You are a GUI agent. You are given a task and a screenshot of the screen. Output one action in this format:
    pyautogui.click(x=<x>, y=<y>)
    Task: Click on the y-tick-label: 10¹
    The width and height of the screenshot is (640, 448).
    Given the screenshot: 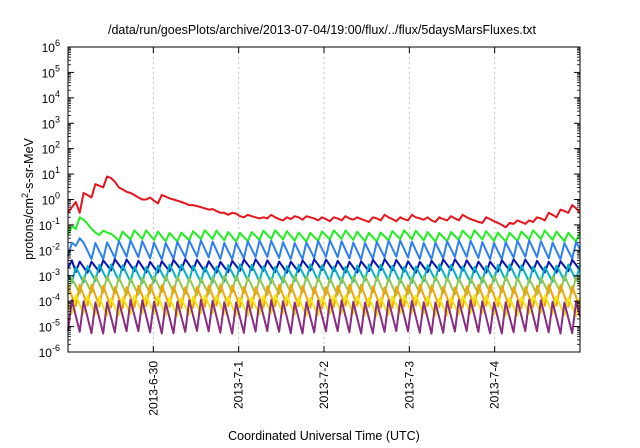 What is the action you would take?
    pyautogui.click(x=51, y=173)
    